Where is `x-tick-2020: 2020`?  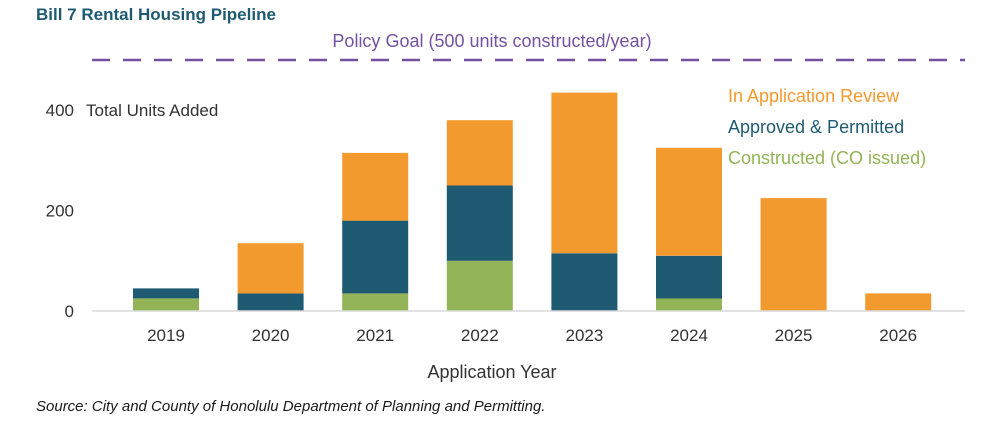
x-tick-2020: 2020 is located at coordinates (271, 335).